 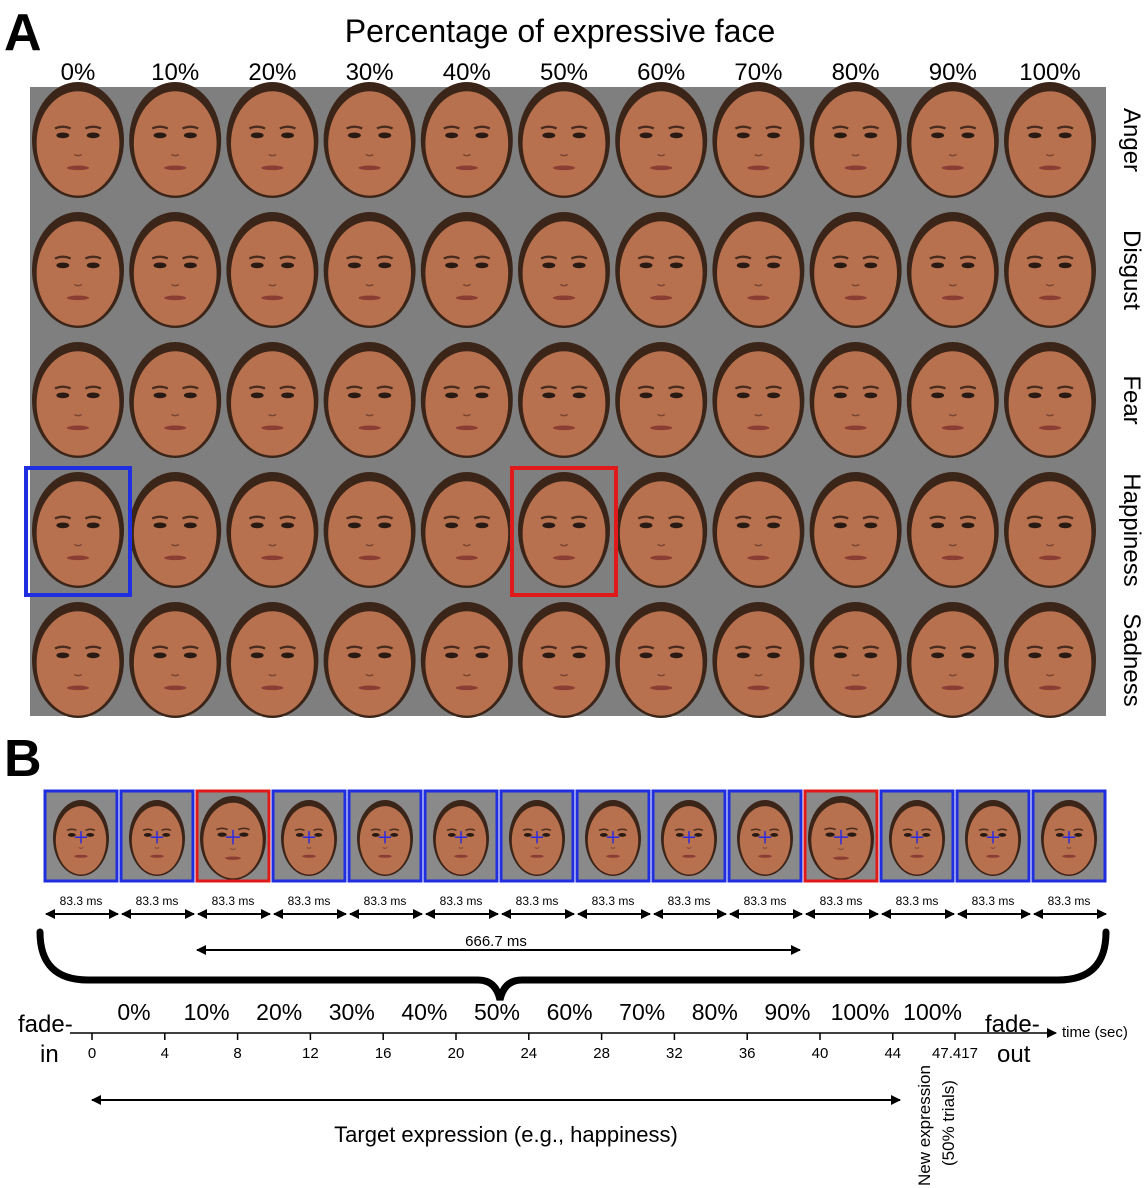 I want to click on tick-label: 36, so click(x=747, y=1053).